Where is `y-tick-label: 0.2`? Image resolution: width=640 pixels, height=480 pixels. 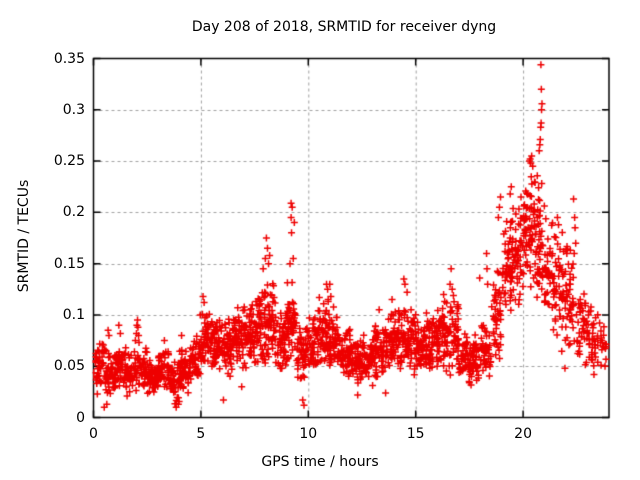
y-tick-label: 0.2 is located at coordinates (73, 212).